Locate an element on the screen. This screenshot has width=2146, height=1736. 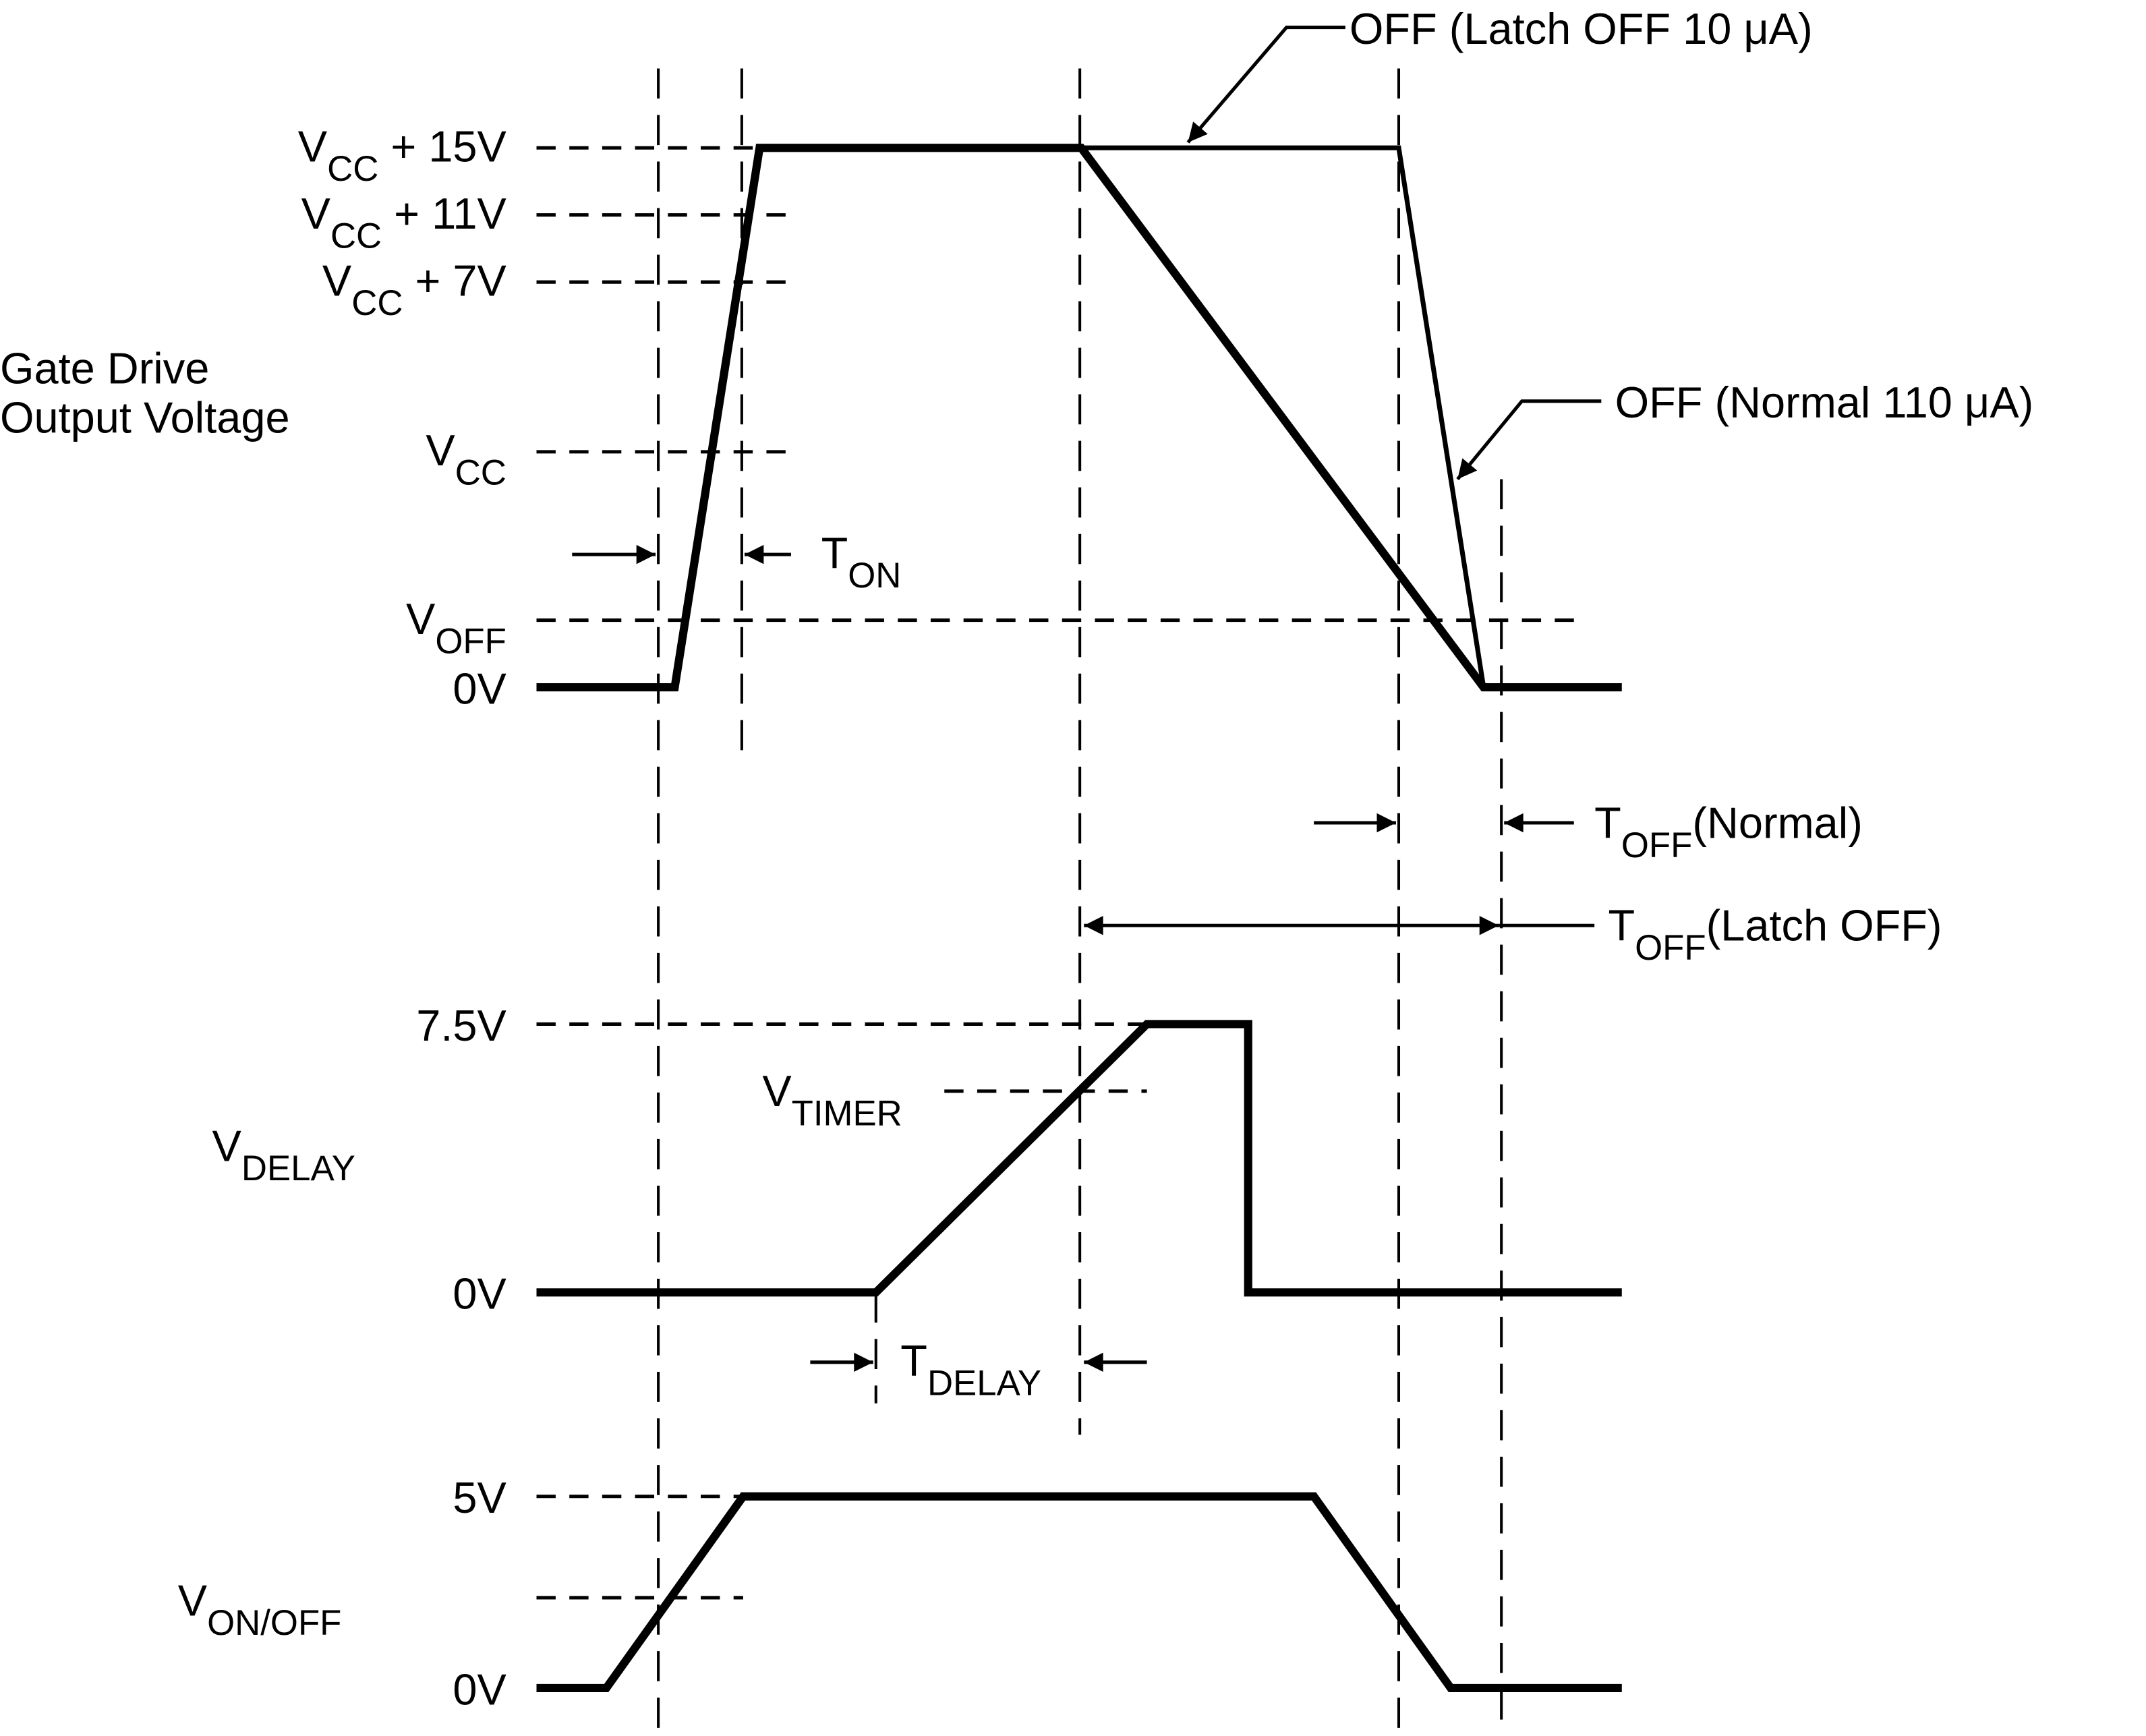
latch-off-note: OFF (Latch OFF 10 μA) is located at coordinates (1581, 29).